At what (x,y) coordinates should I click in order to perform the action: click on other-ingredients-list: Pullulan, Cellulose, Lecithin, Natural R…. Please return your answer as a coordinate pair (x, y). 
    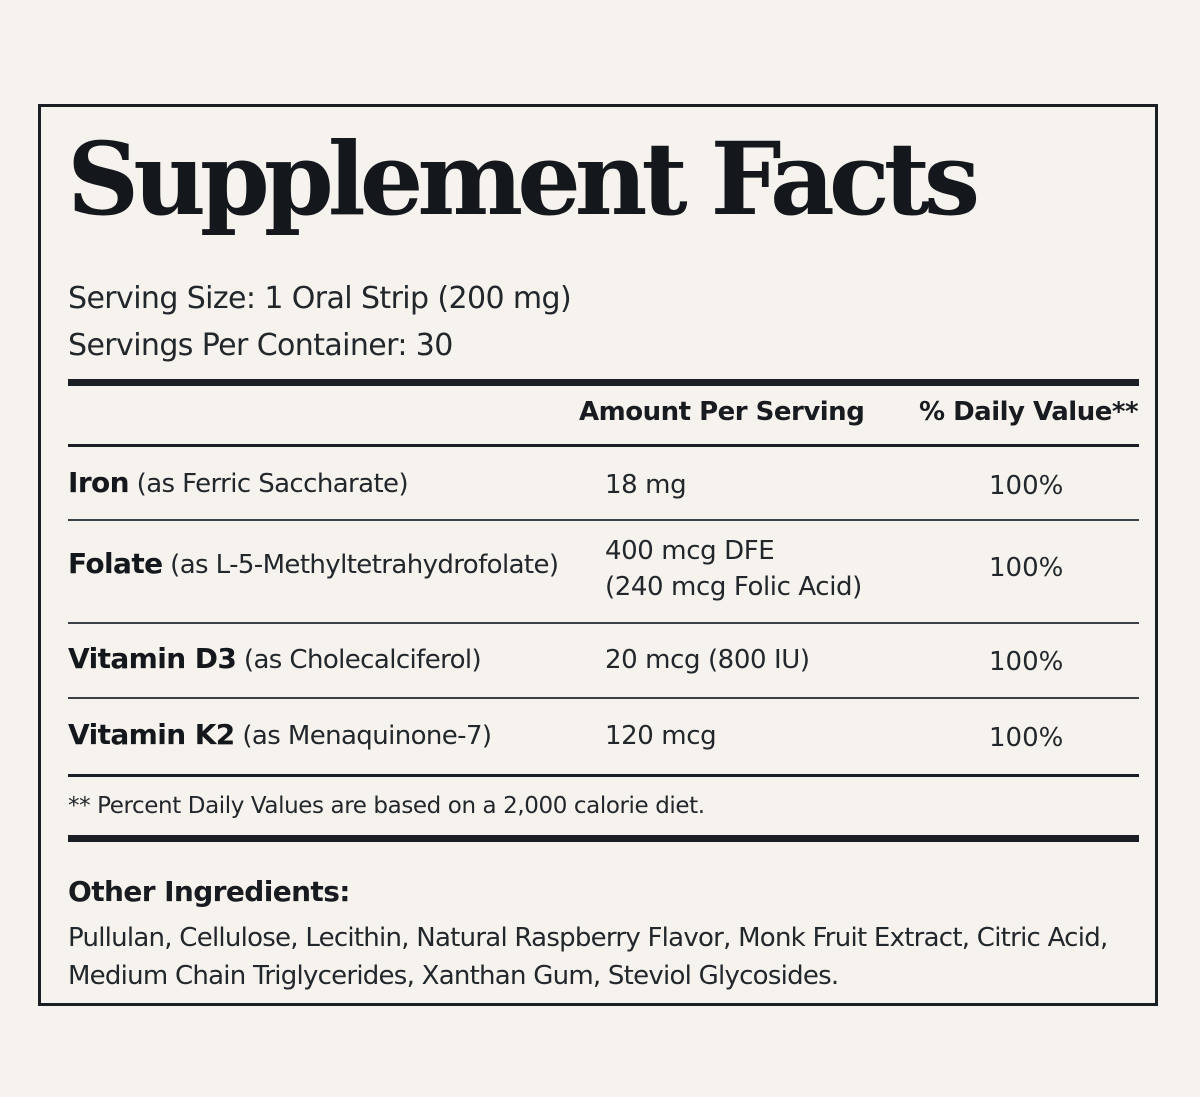
    Looking at the image, I should click on (588, 957).